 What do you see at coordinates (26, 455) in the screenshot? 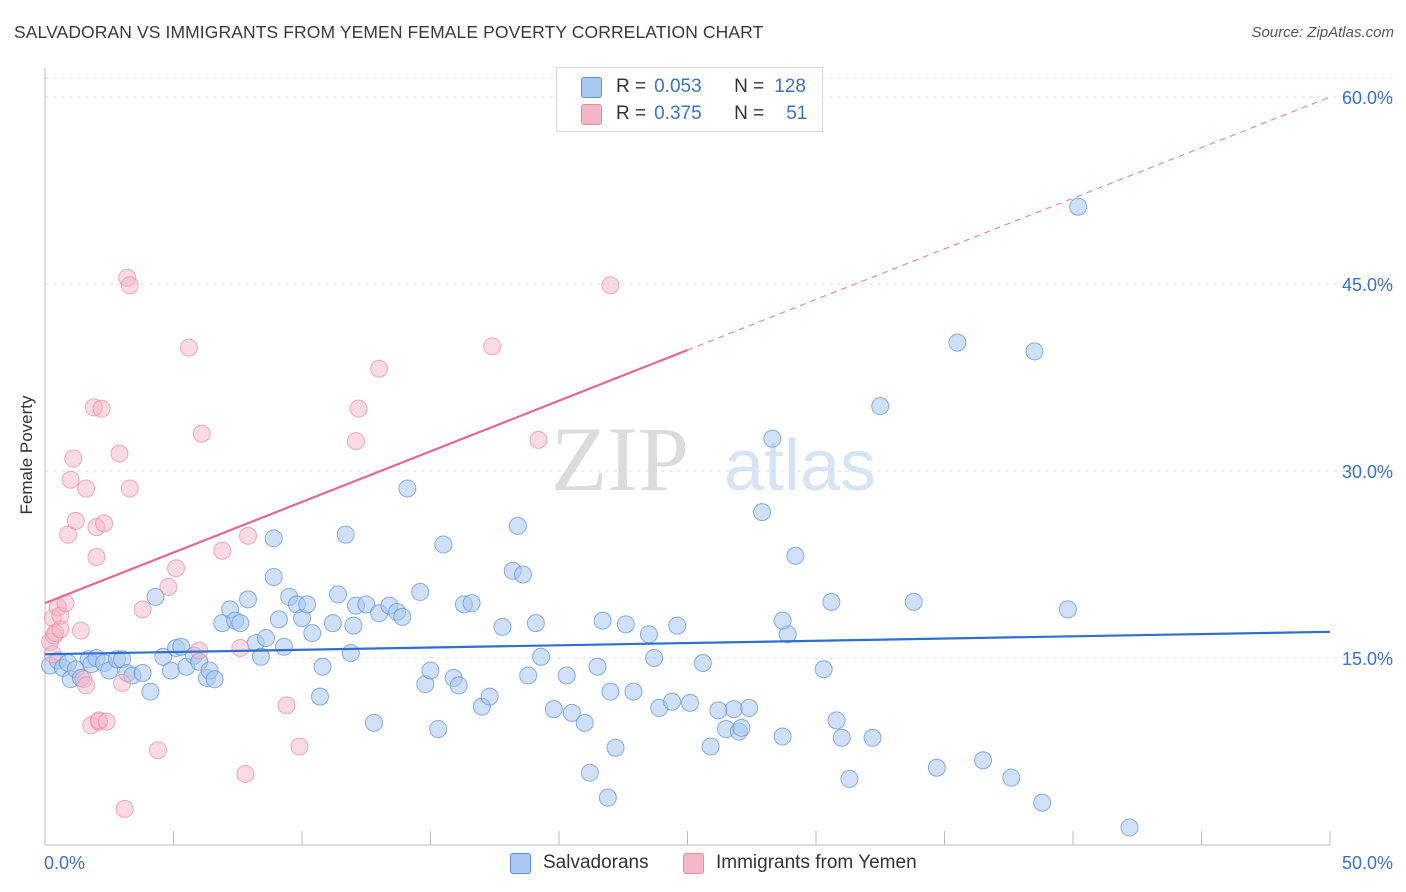
I see `y-axis-title: Female Poverty` at bounding box center [26, 455].